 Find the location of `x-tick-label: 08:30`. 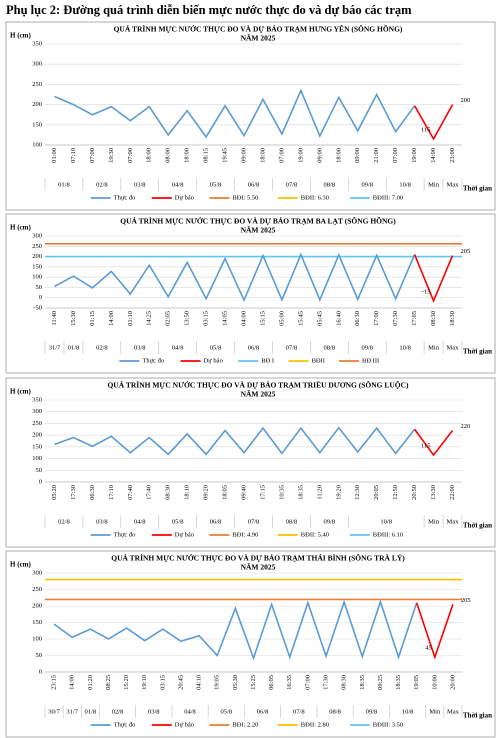

x-tick-label: 08:30 is located at coordinates (344, 682).